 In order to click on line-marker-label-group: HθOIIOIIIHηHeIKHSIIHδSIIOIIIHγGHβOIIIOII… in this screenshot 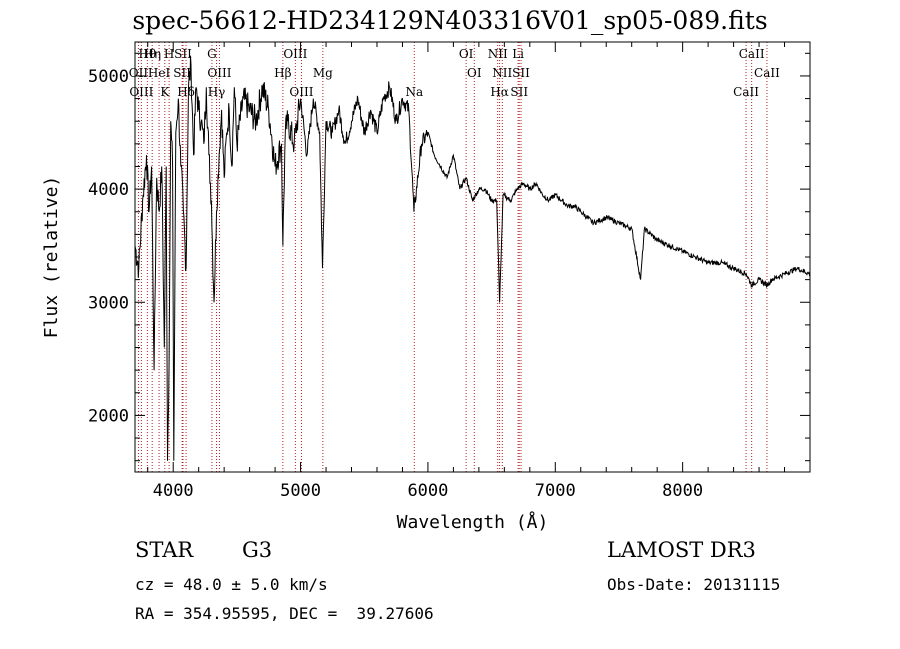, I will do `click(454, 73)`.